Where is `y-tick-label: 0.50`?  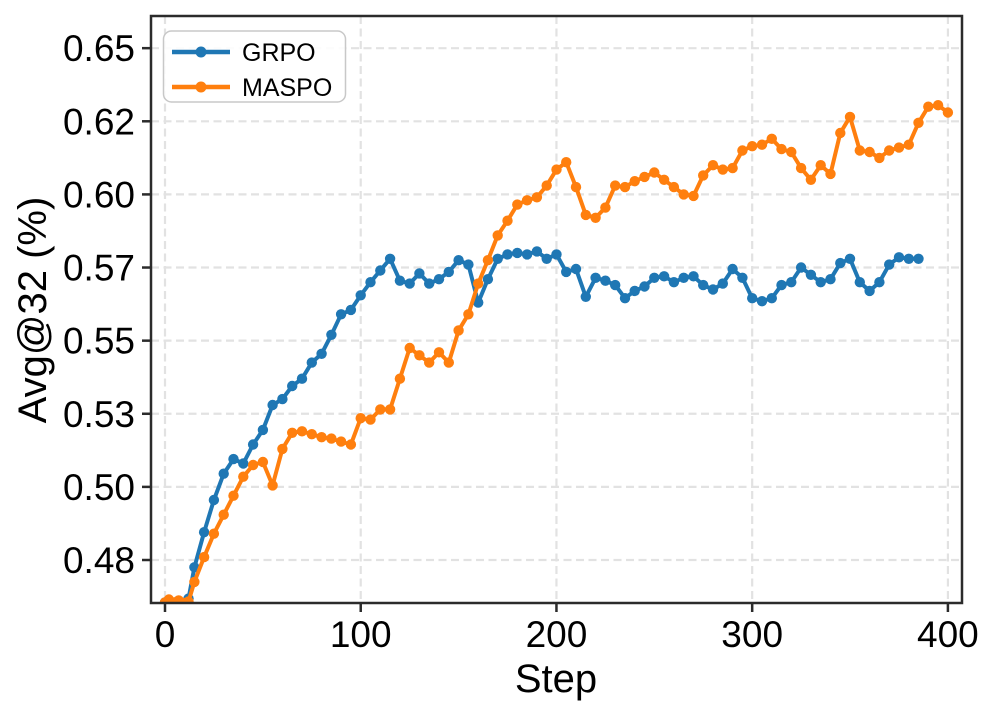
y-tick-label: 0.50 is located at coordinates (99, 487).